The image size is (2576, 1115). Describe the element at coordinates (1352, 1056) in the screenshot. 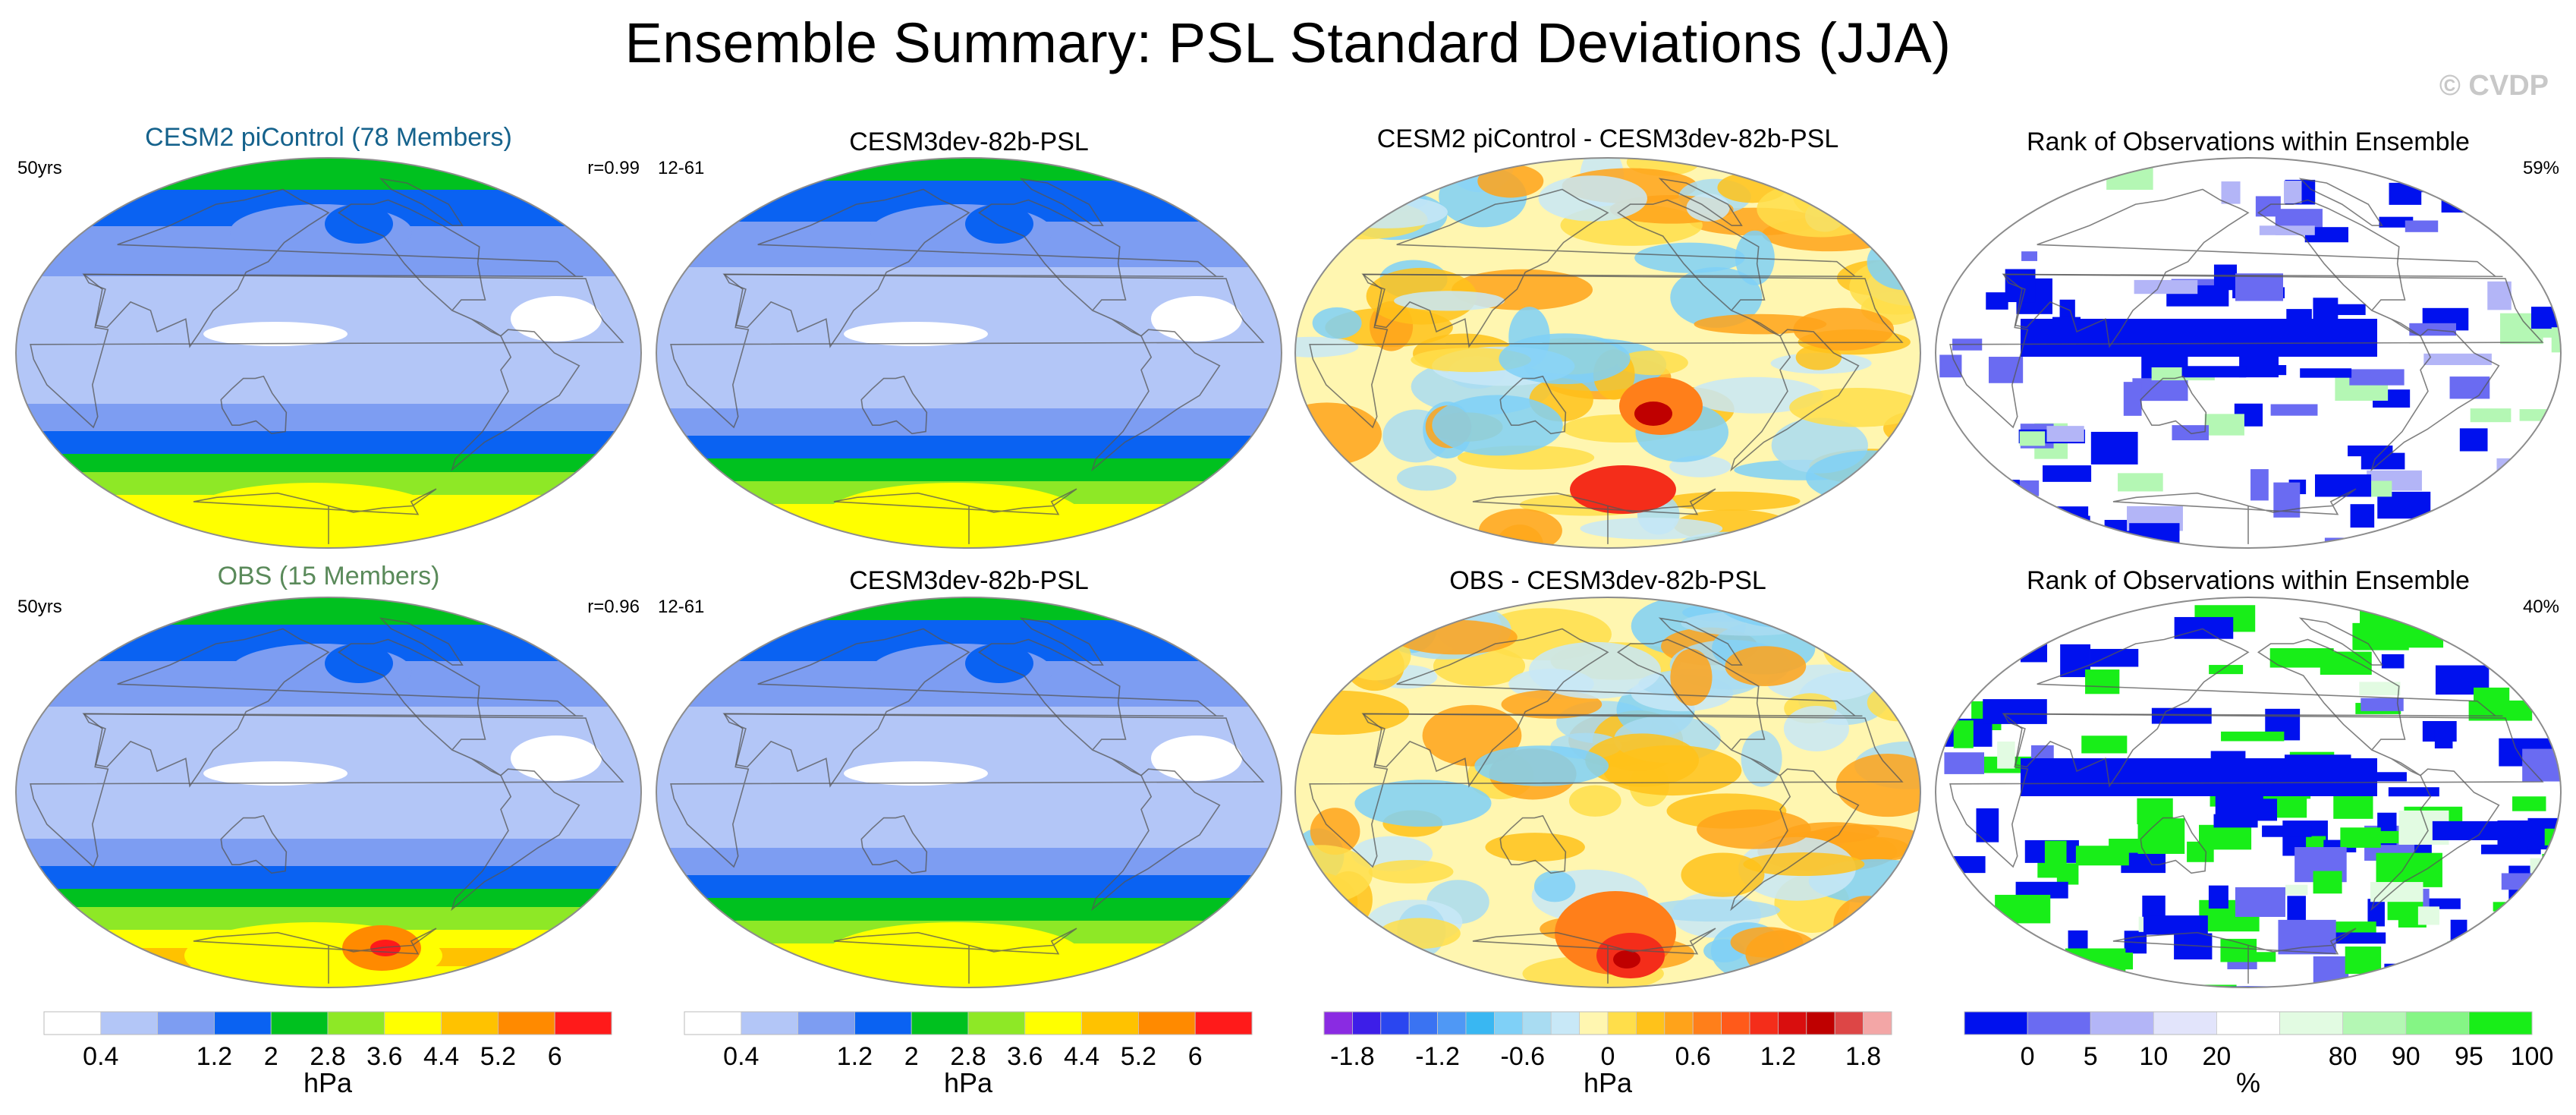

I see `colorbar-tick-label: -1.8` at that location.